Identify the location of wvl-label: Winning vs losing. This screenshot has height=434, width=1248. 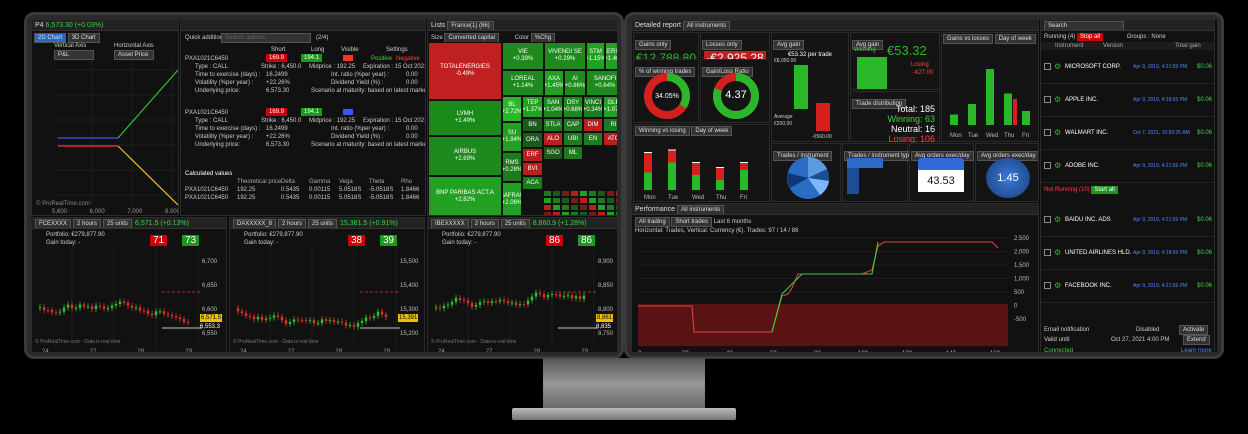
(662, 131).